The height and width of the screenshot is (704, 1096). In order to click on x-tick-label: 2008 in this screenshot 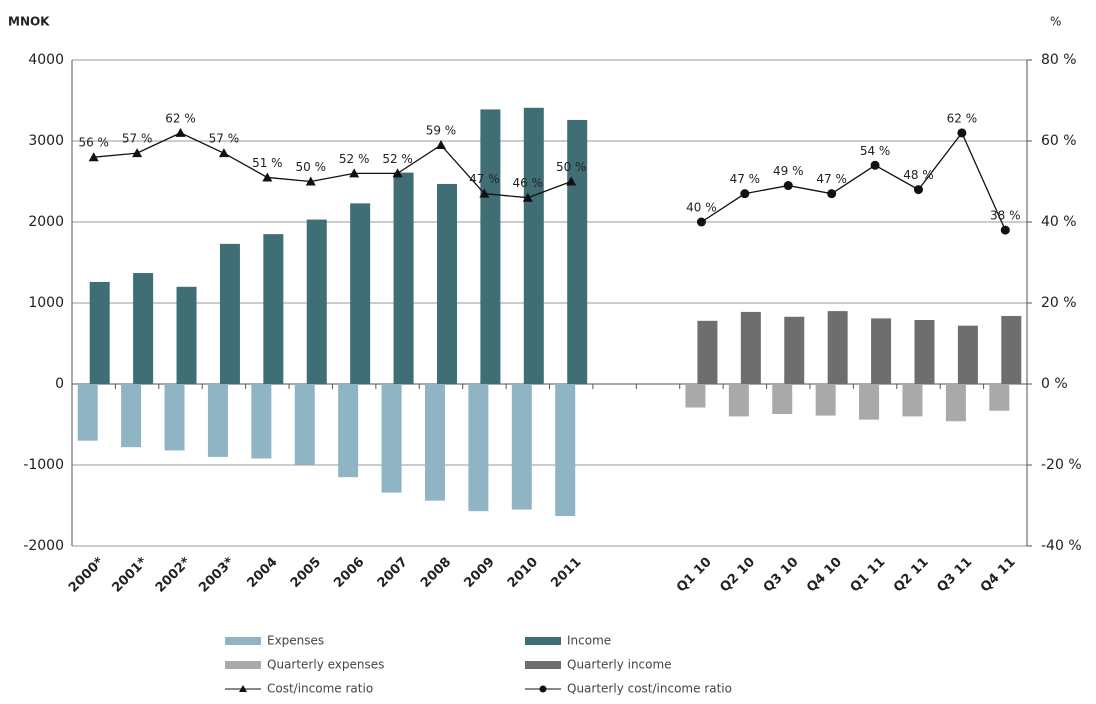, I will do `click(436, 573)`.